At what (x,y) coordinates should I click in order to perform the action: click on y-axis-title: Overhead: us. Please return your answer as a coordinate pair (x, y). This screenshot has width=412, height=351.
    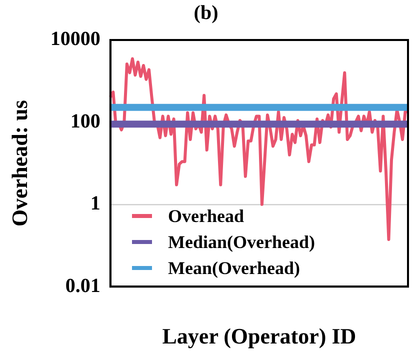
    Looking at the image, I should click on (19, 163).